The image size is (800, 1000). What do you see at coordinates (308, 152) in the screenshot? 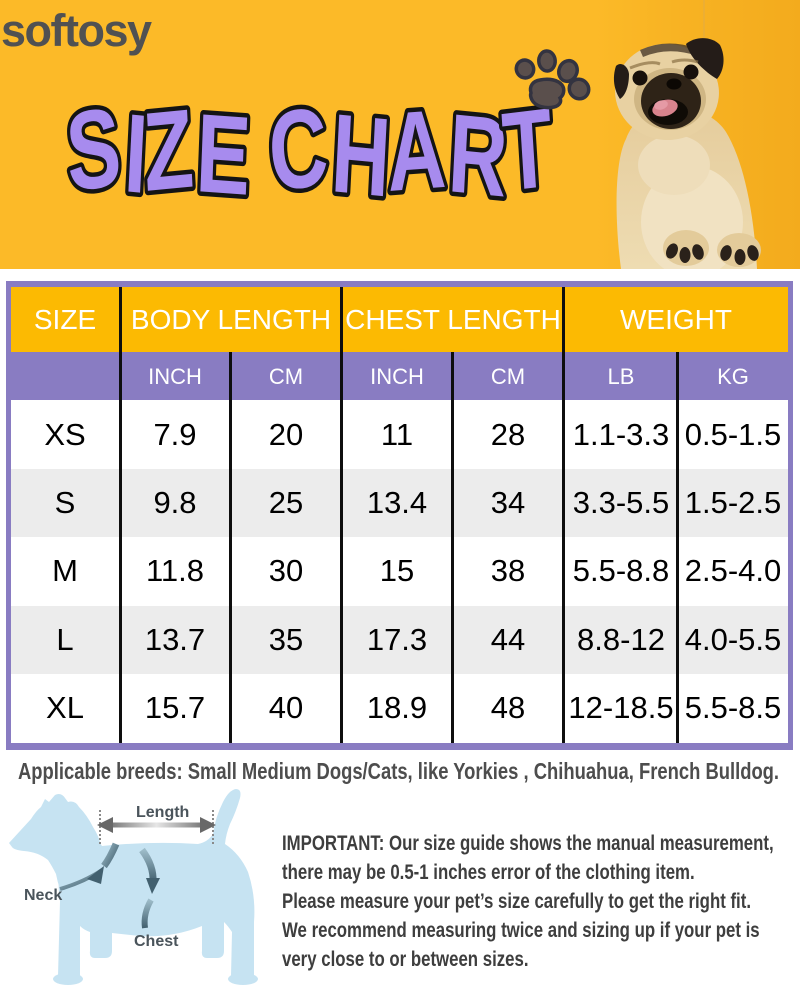
I see `svg-text: SIZE CHART` at bounding box center [308, 152].